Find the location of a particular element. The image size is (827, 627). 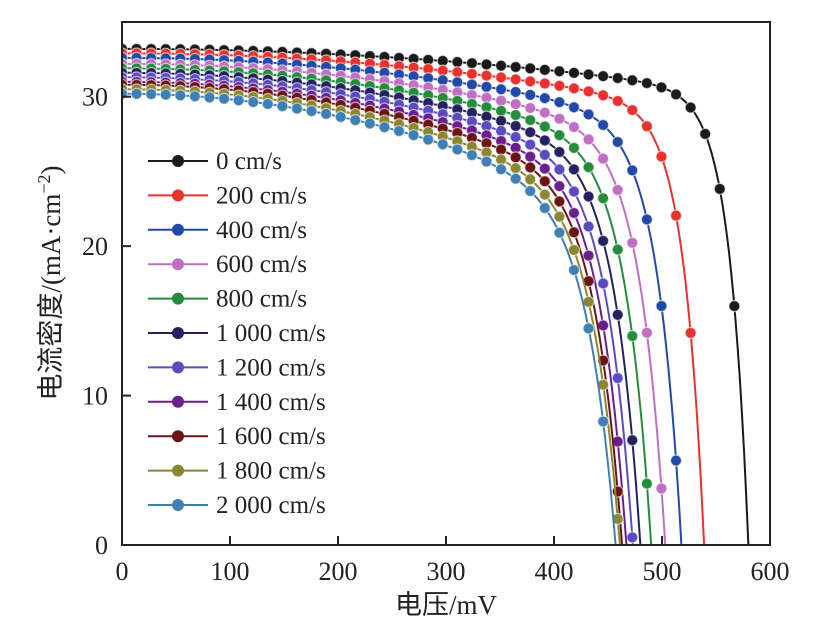

legend-label: 400 cm/s is located at coordinates (261, 230).